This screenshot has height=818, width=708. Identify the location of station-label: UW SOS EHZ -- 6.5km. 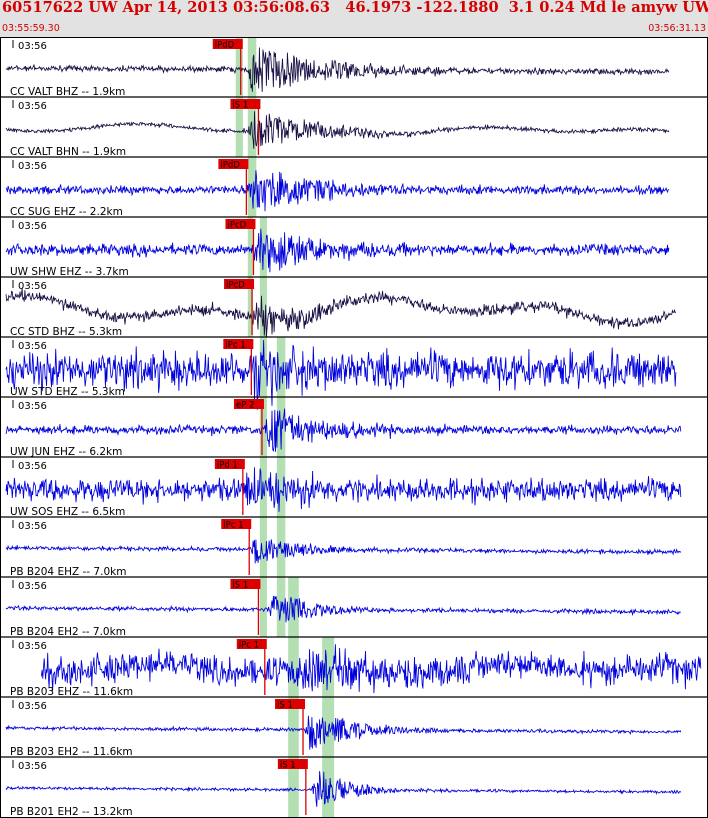
(67, 512).